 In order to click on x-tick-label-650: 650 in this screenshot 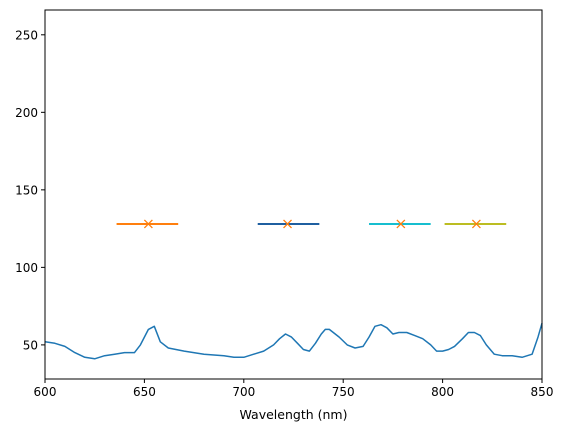, I will do `click(144, 392)`.